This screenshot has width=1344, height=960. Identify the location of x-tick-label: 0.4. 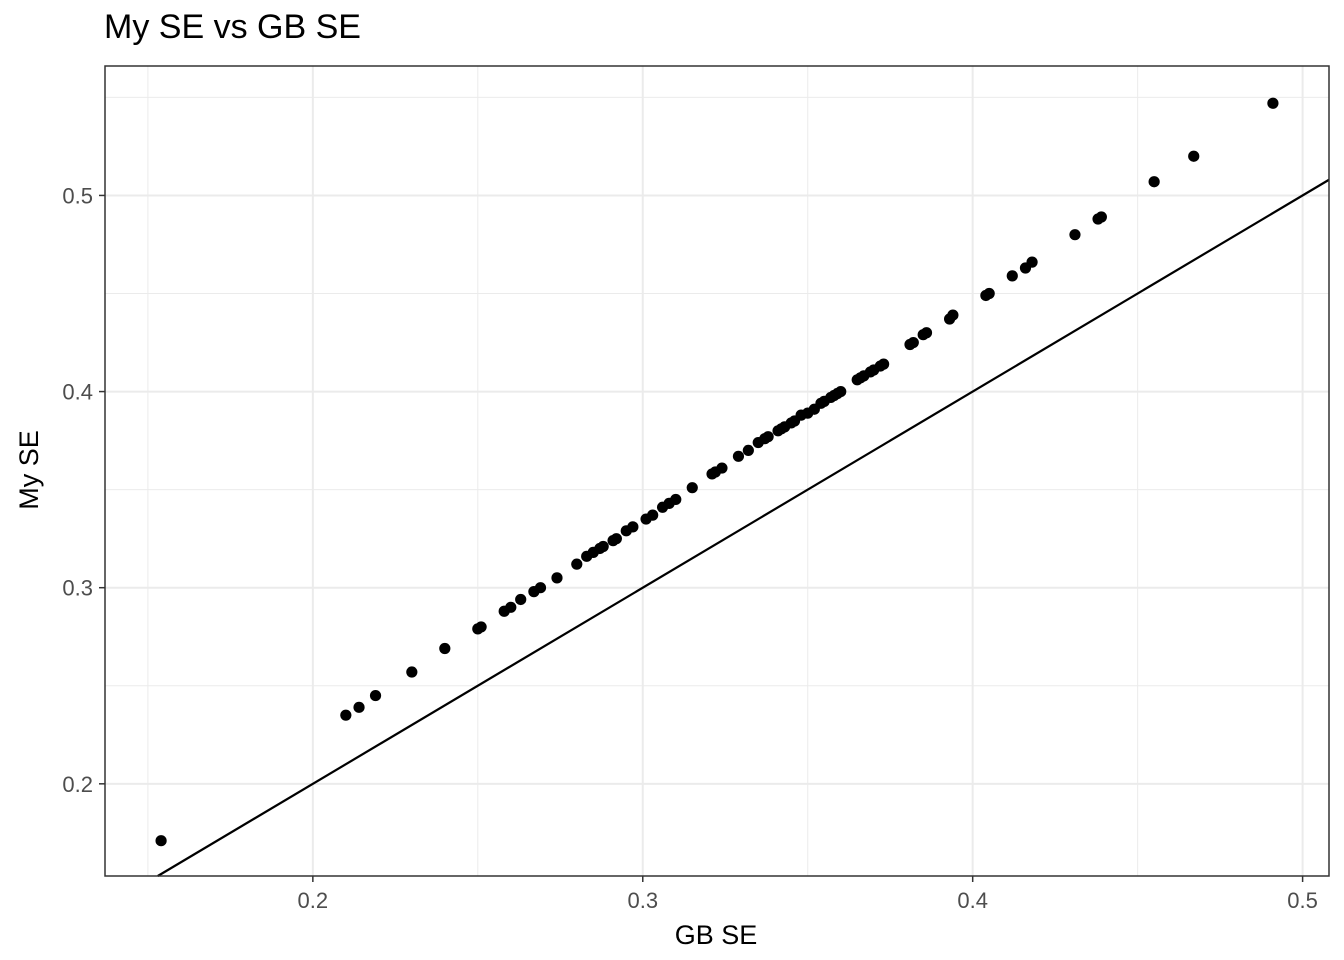
(972, 900).